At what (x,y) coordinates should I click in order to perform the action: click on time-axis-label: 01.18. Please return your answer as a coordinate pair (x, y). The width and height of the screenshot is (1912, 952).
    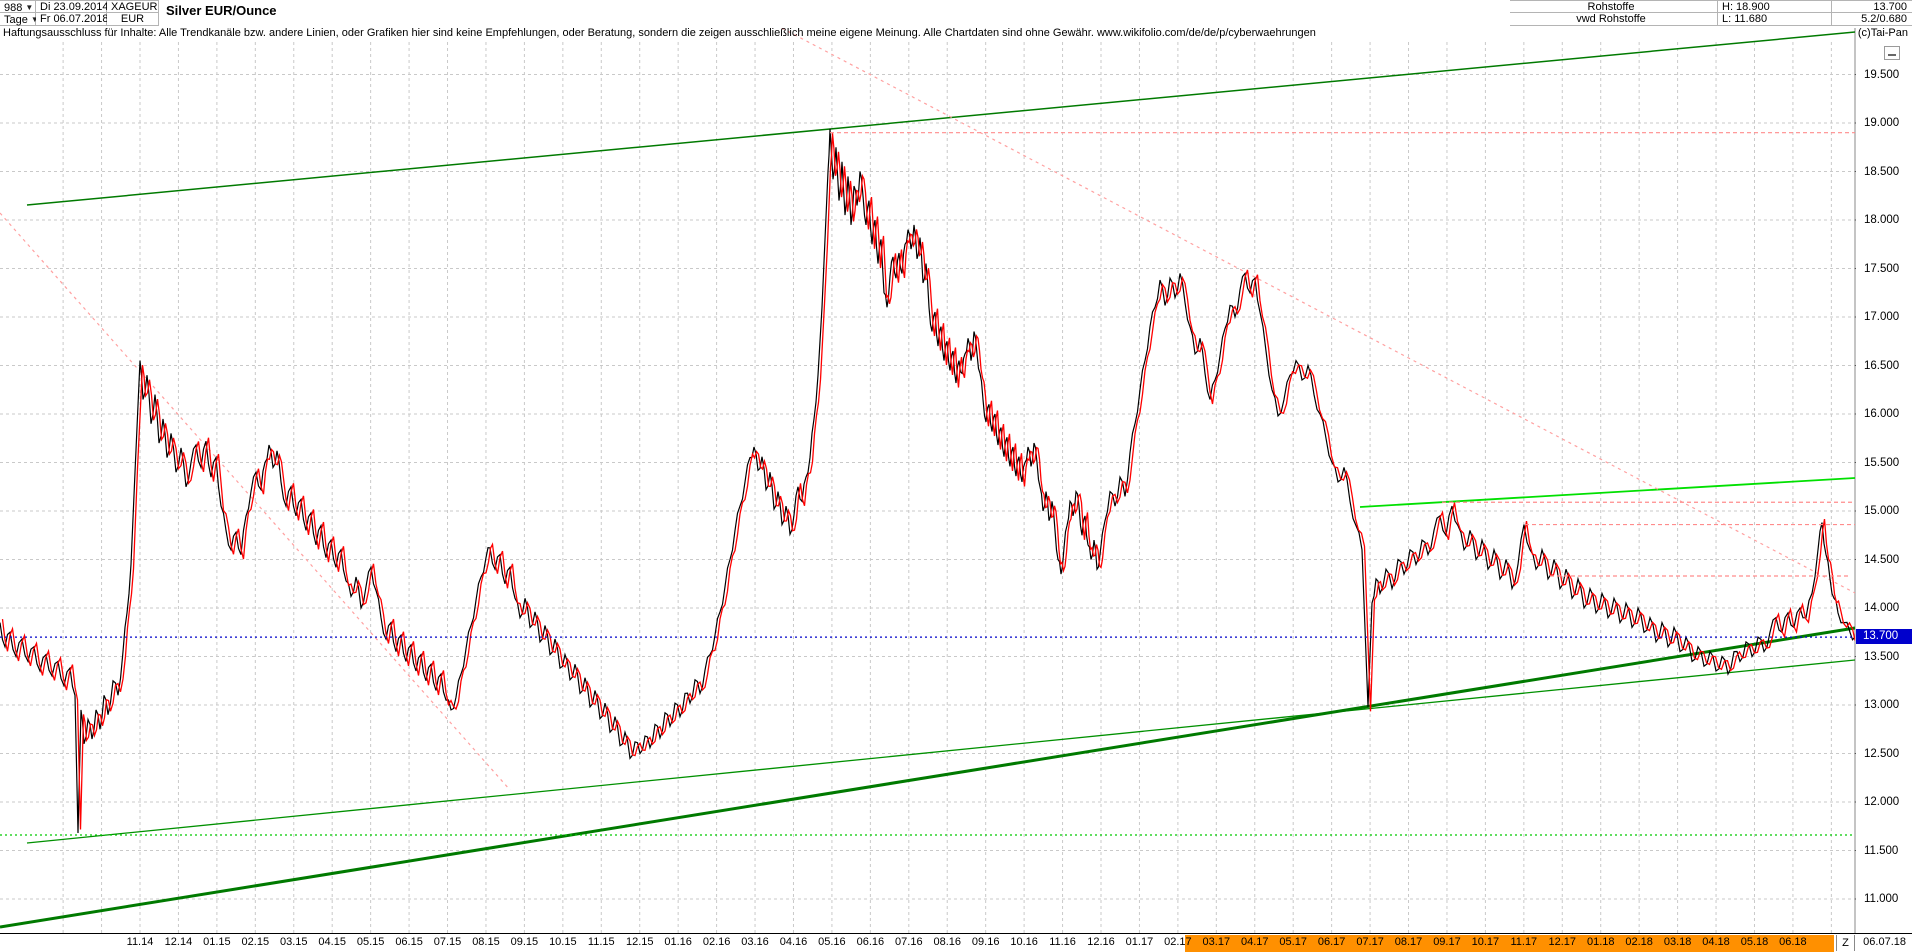
    Looking at the image, I should click on (1600, 942).